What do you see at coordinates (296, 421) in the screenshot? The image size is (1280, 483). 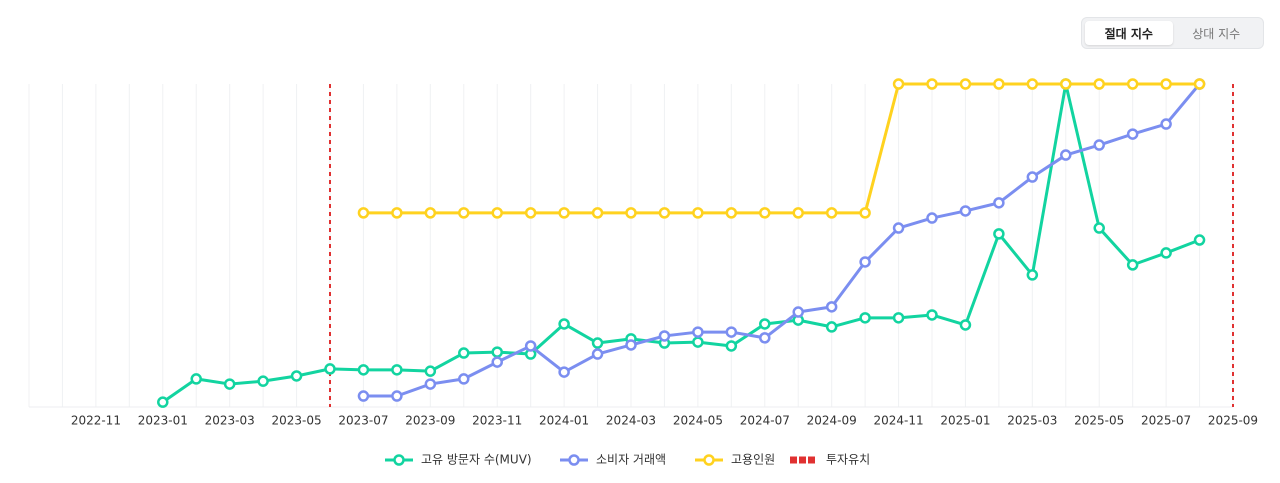 I see `x-tick-label: 2023-05` at bounding box center [296, 421].